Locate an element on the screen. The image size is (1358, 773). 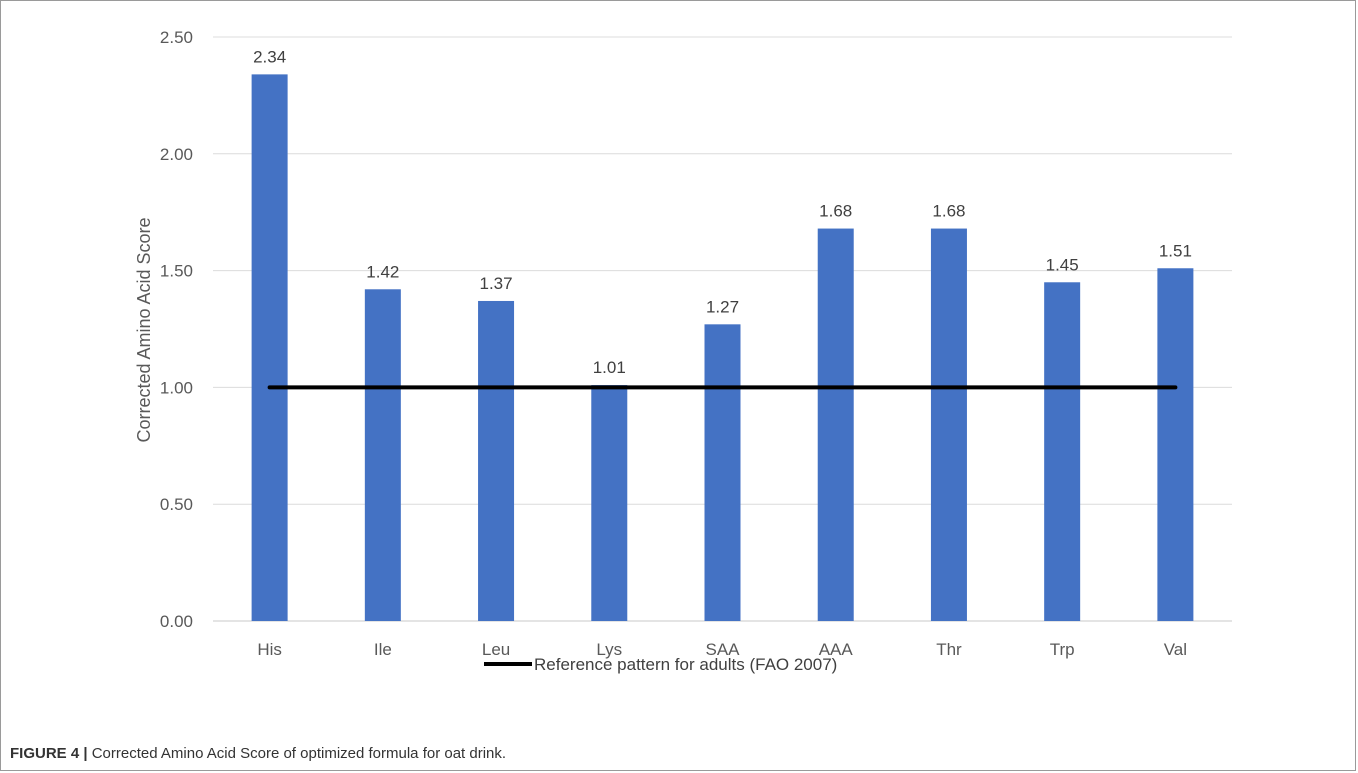
bar-val is located at coordinates (1175, 444).